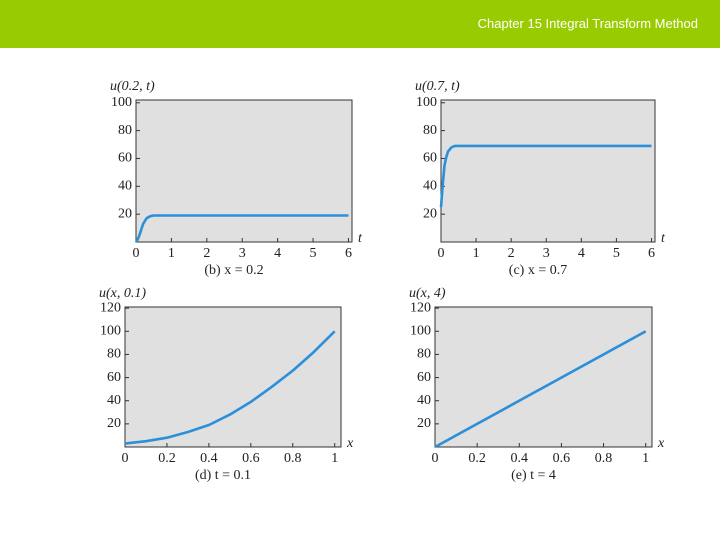  I want to click on caption: (e) t = 4, so click(533, 475).